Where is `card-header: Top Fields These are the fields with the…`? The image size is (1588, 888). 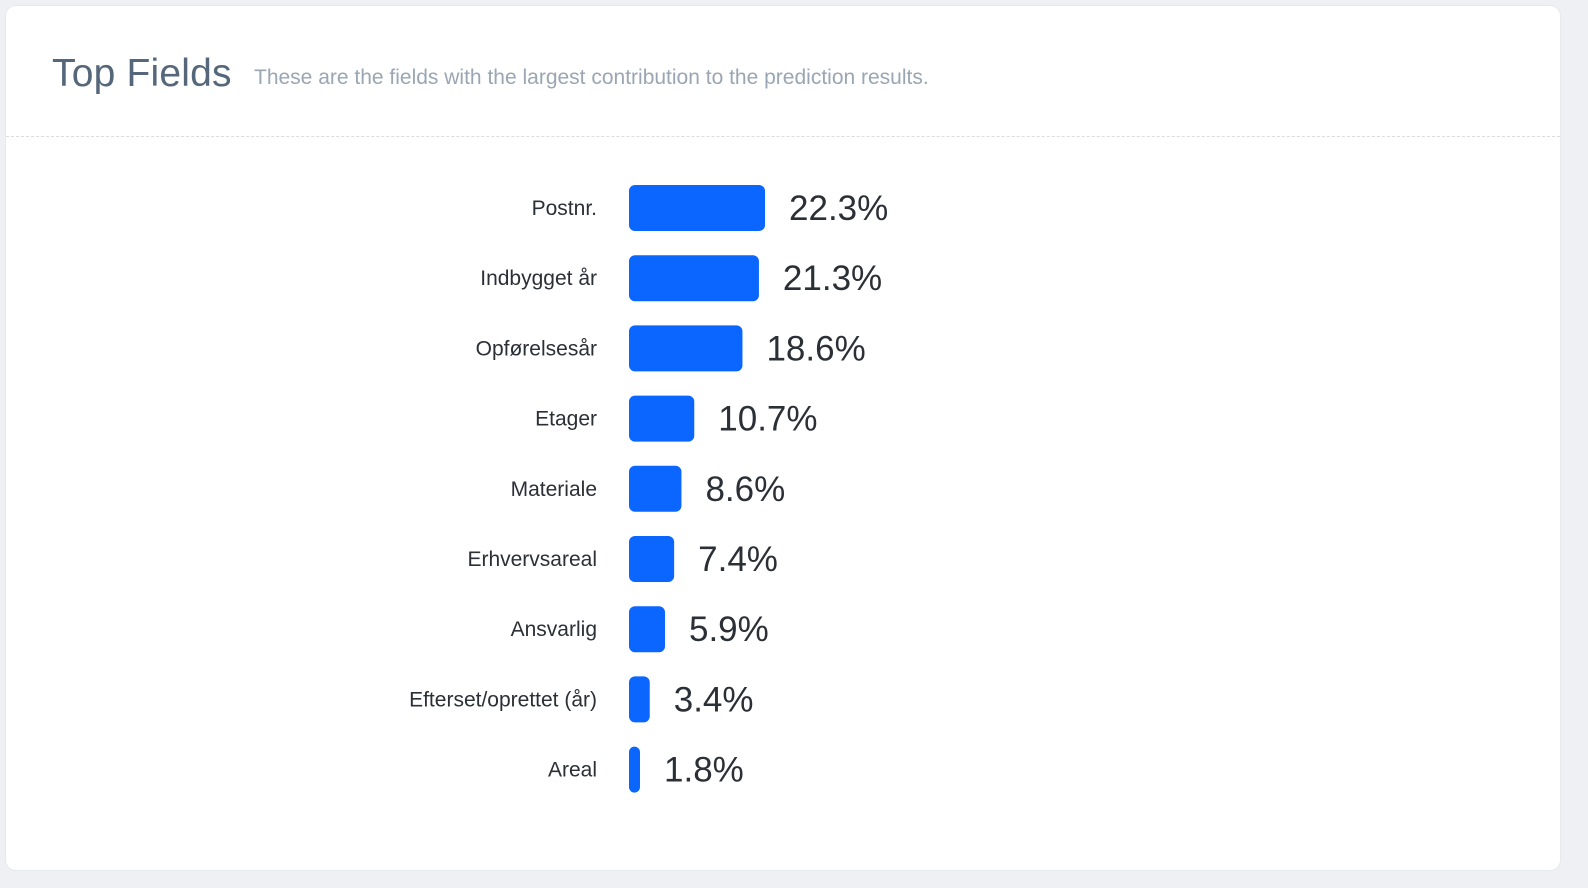 card-header: Top Fields These are the fields with the… is located at coordinates (783, 71).